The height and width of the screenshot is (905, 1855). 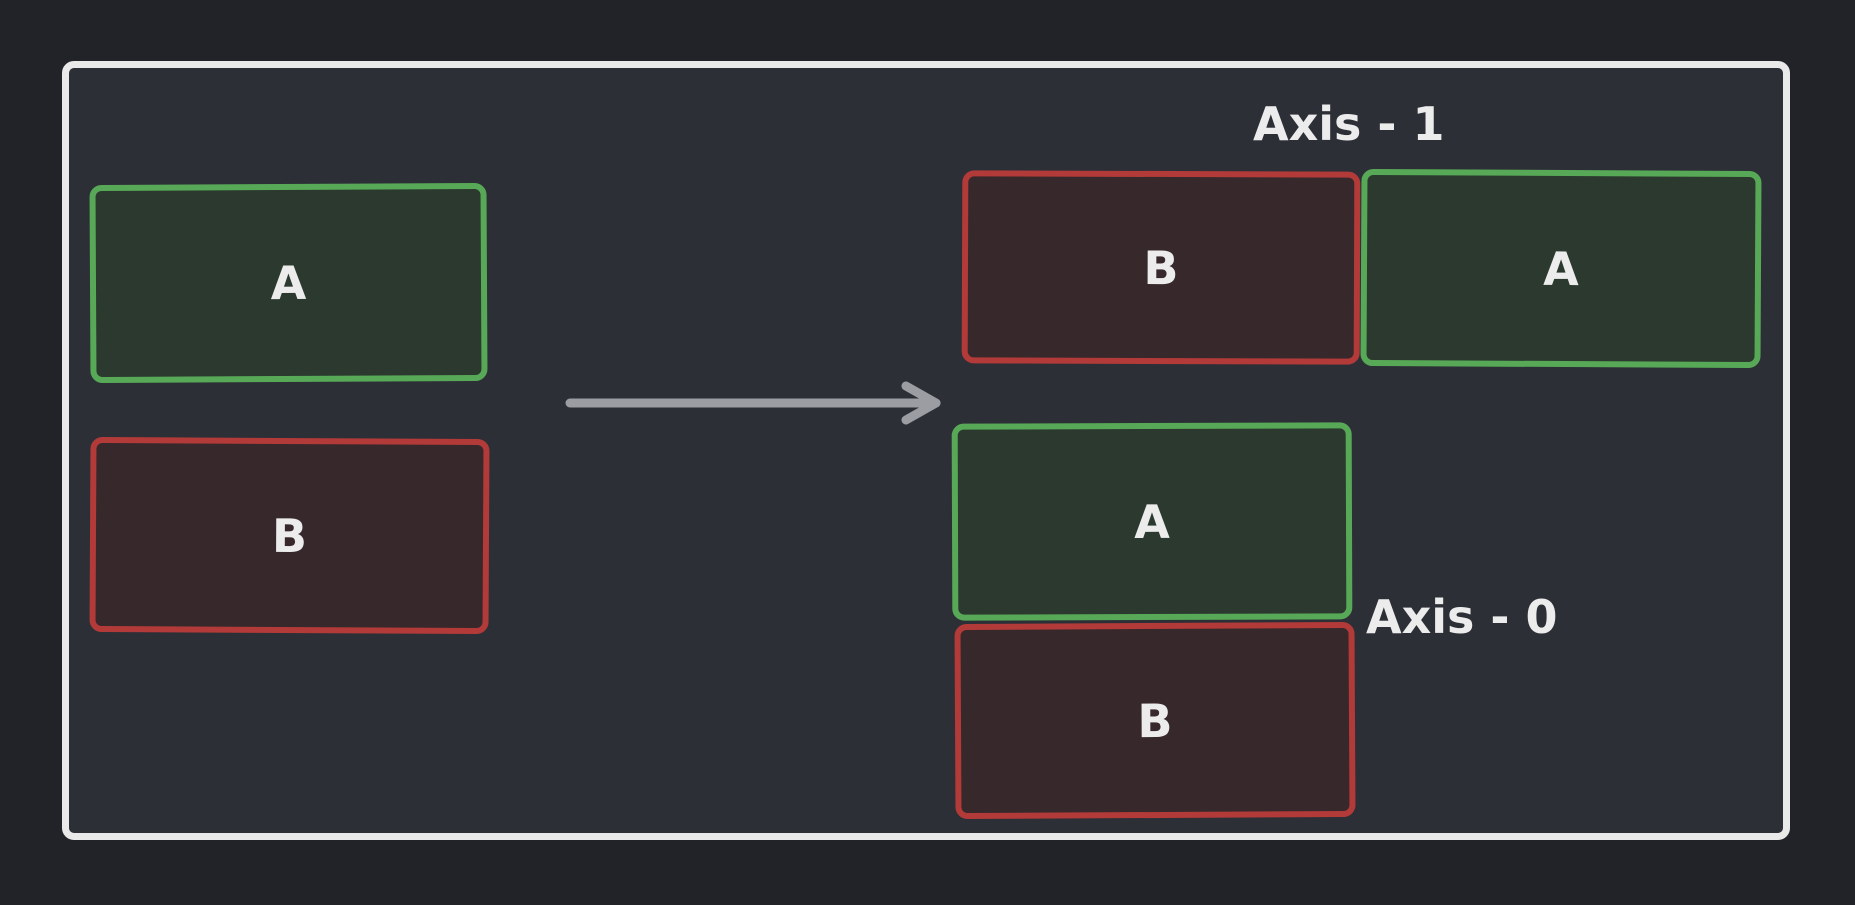 What do you see at coordinates (1349, 124) in the screenshot?
I see `axis-1-title: Axis - 1` at bounding box center [1349, 124].